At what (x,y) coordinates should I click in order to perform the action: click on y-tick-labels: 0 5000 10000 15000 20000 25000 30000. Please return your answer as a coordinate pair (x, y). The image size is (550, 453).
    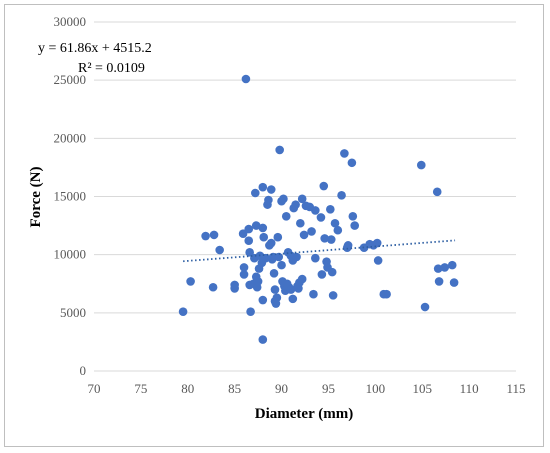
    Looking at the image, I should click on (70, 196).